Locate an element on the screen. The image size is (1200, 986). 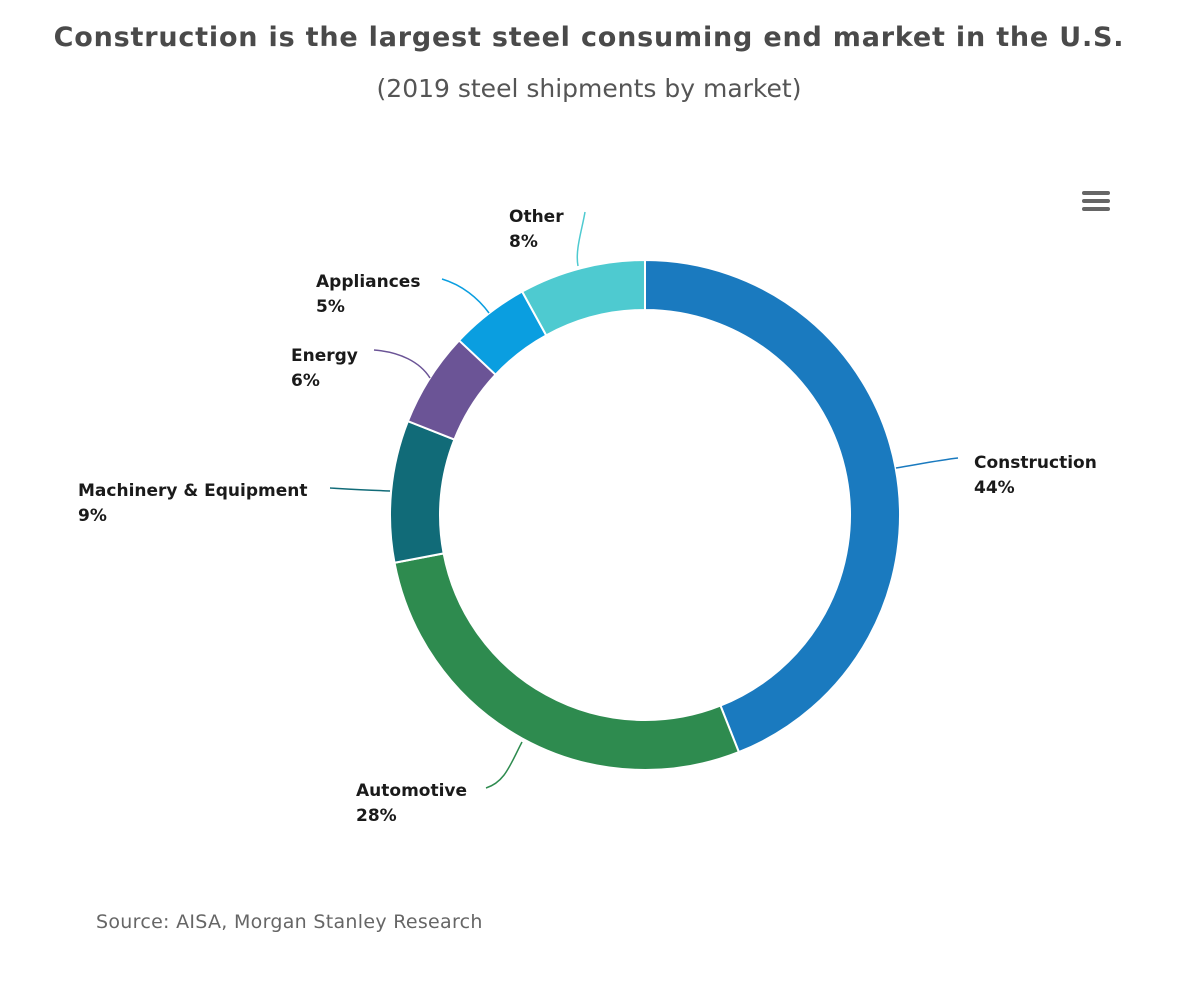
connector-other is located at coordinates (581, 239).